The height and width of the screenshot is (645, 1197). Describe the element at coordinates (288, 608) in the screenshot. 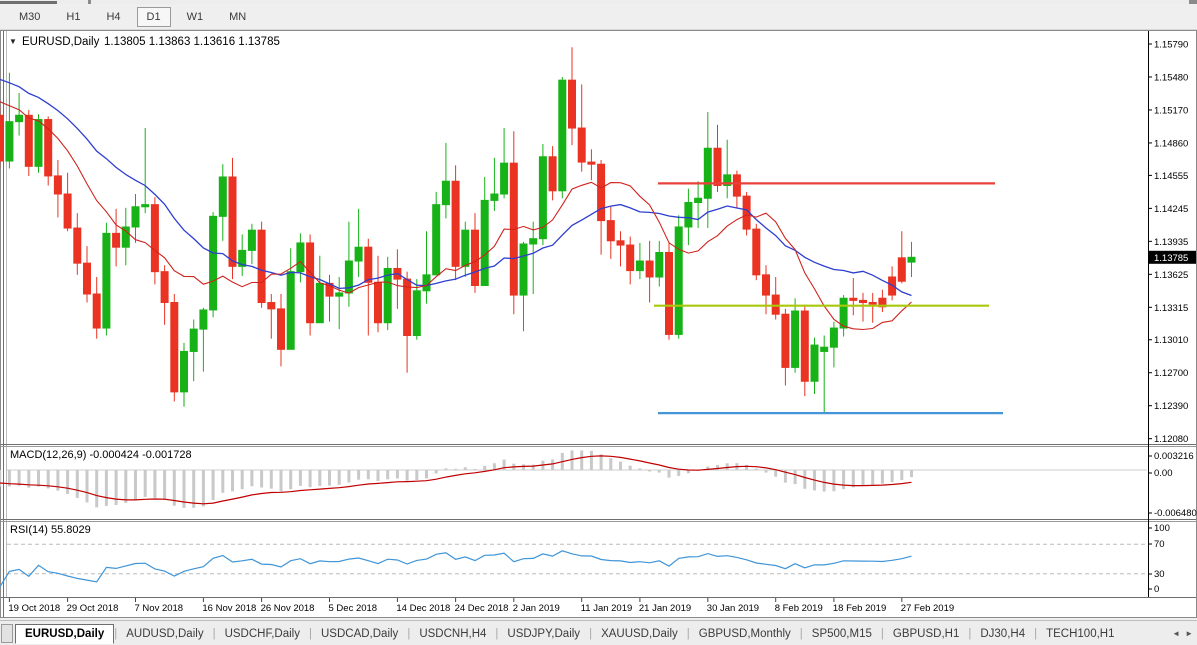

I see `date-axis-label: 26 Nov 2018` at that location.